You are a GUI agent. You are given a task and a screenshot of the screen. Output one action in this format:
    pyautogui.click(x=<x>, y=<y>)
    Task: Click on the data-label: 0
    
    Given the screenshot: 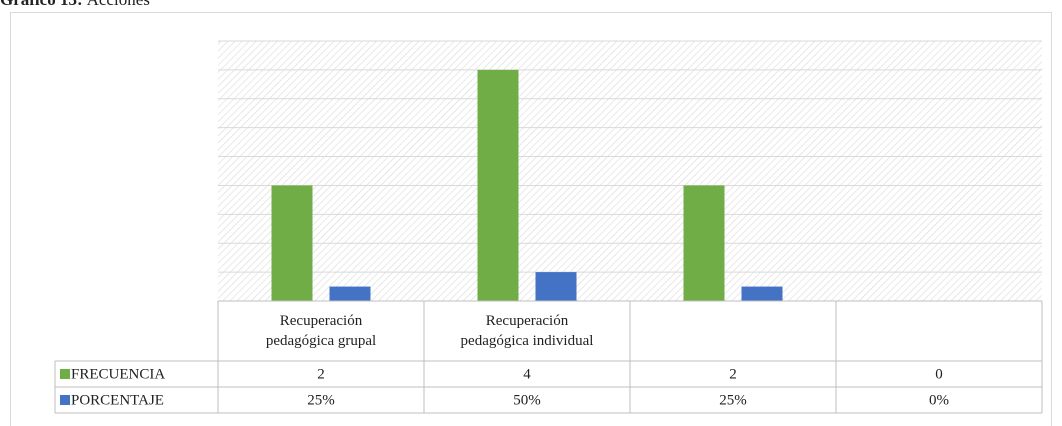 What is the action you would take?
    pyautogui.click(x=939, y=374)
    